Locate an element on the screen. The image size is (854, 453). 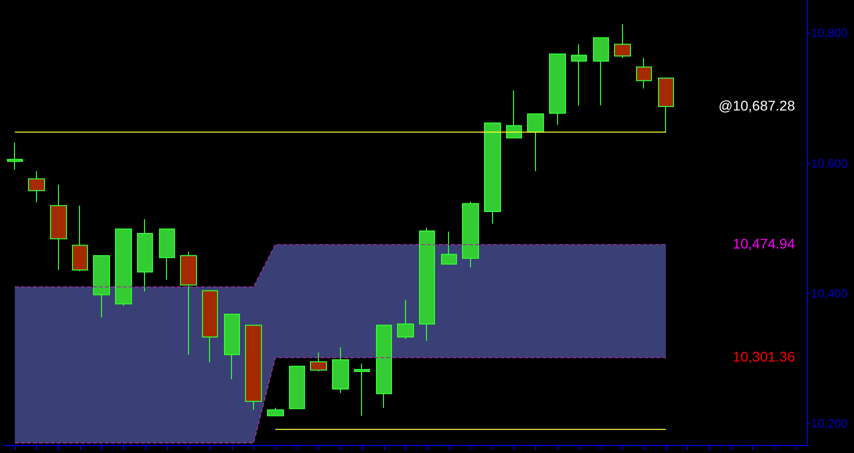
y-tick-label: 10,800 is located at coordinates (829, 33).